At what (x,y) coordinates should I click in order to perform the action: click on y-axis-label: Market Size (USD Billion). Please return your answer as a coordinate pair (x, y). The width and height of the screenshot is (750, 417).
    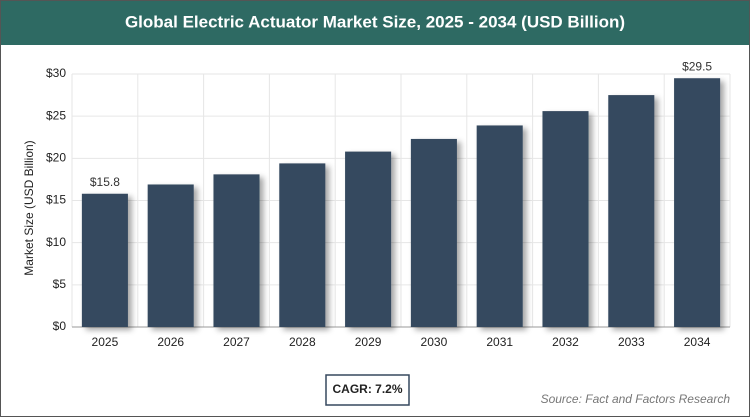
    Looking at the image, I should click on (29, 207).